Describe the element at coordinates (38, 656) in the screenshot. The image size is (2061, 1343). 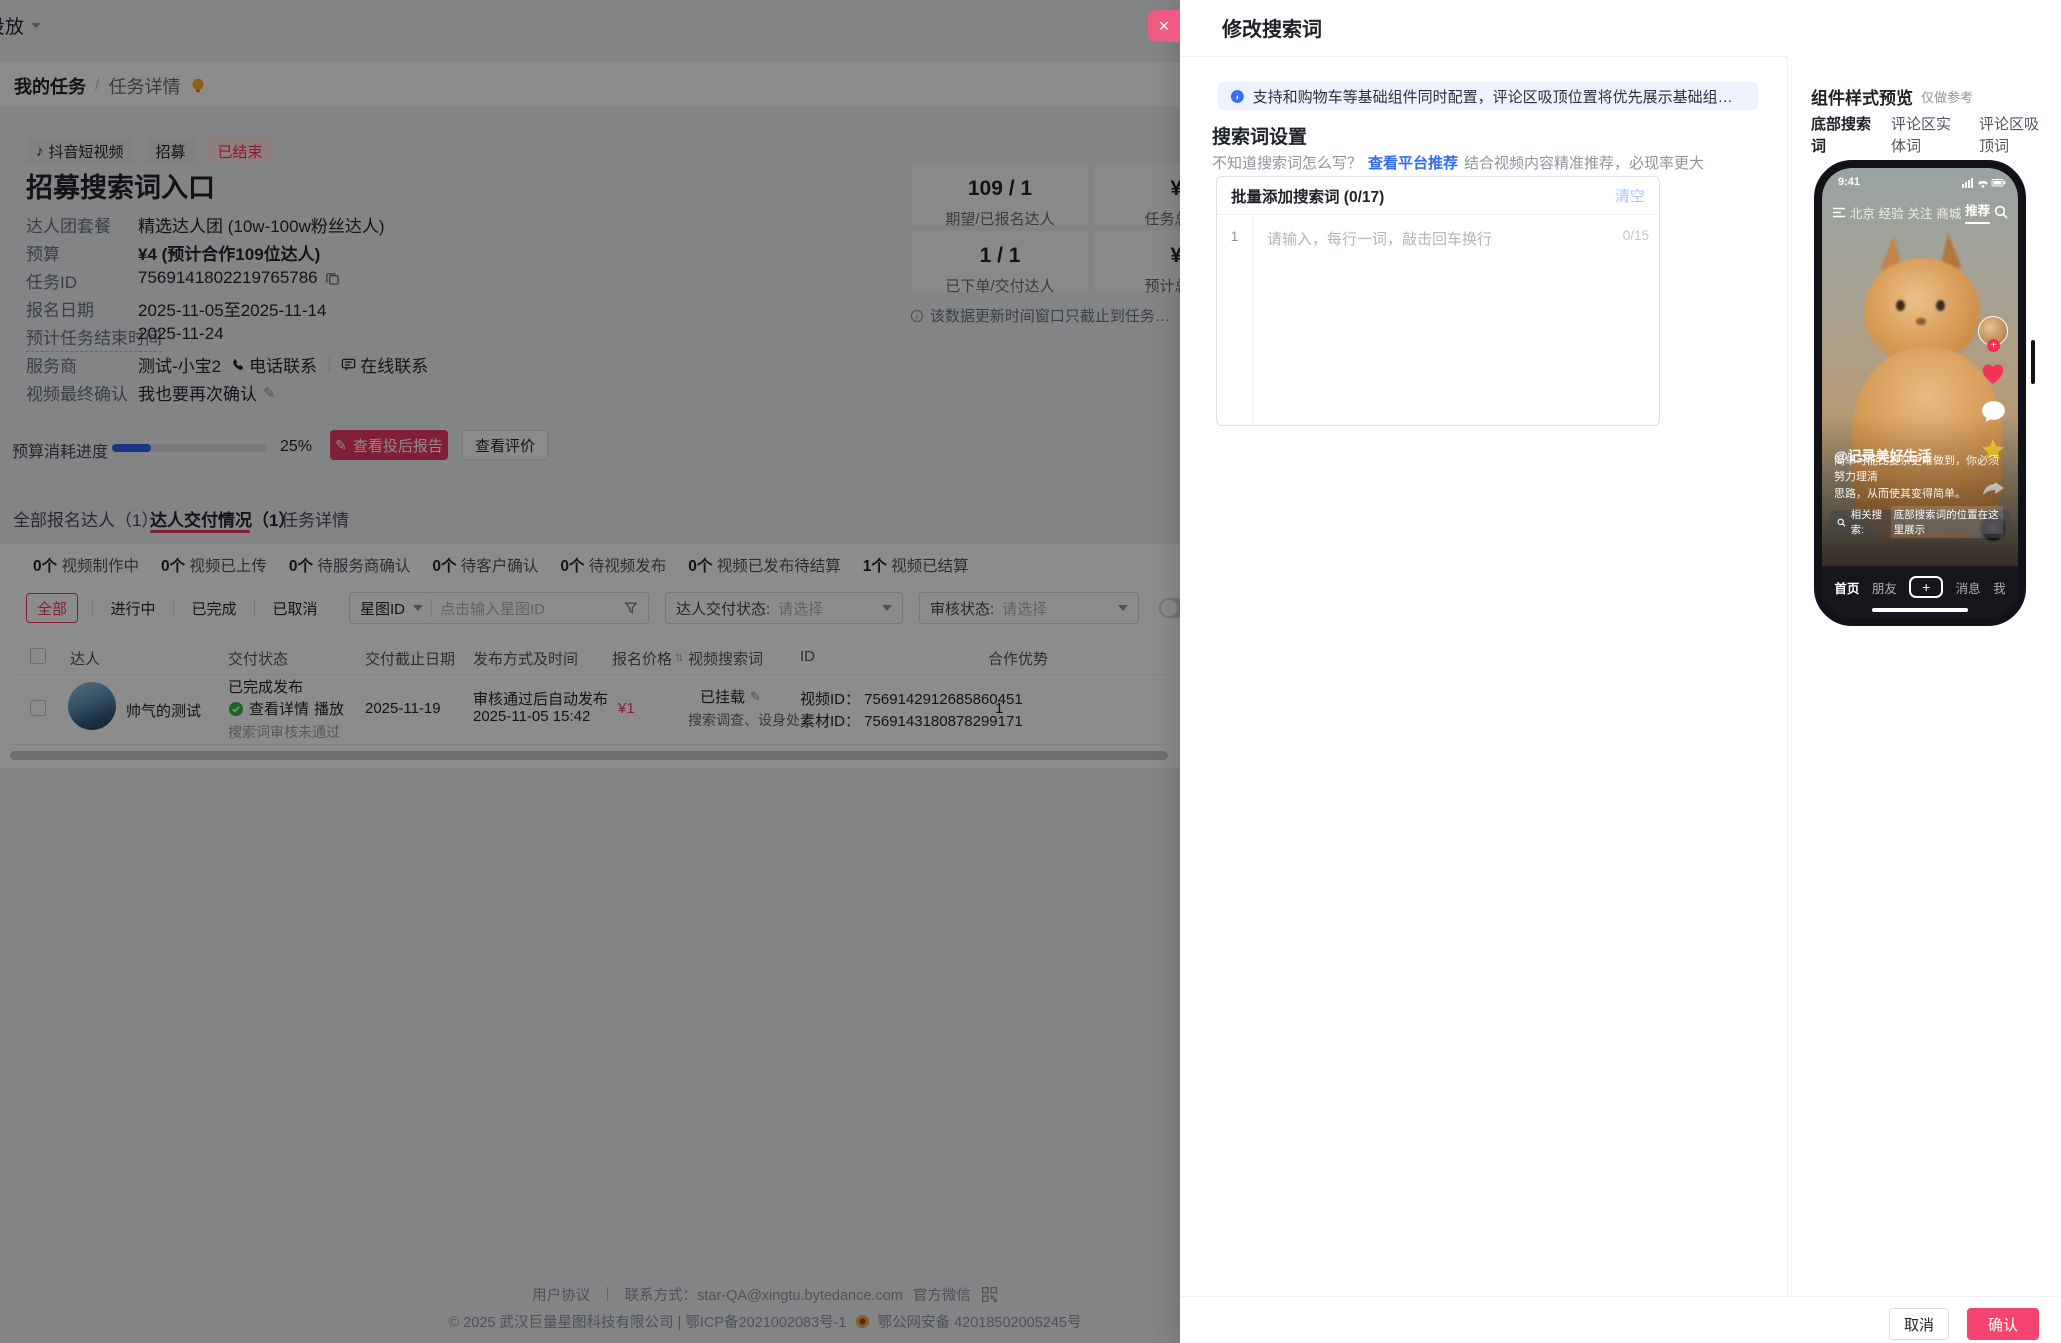
I see `table-select-all-checkbox` at that location.